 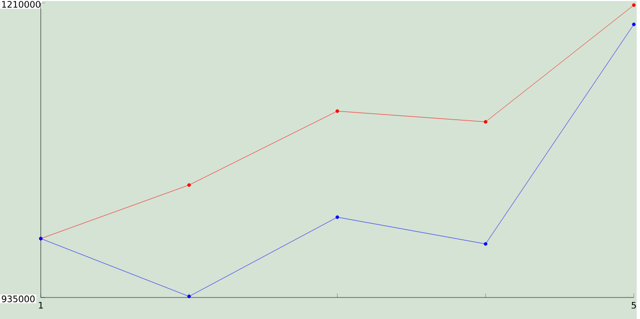 I want to click on y-tick-label: 1210000, so click(x=21, y=4).